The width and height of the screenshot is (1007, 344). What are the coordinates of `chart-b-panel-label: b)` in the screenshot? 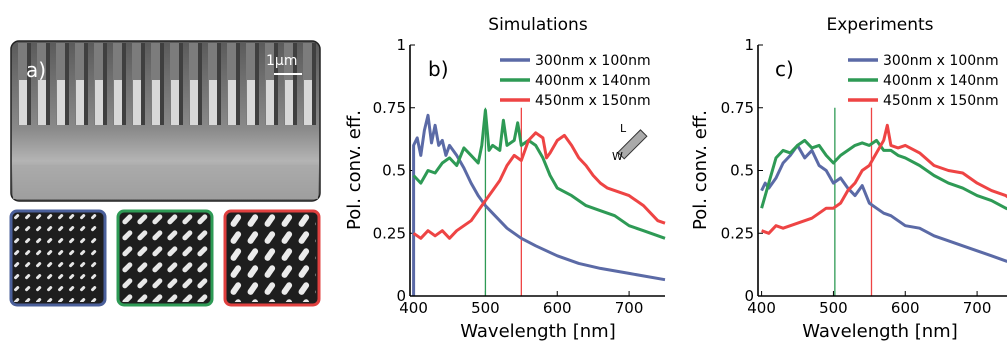 It's located at (438, 69).